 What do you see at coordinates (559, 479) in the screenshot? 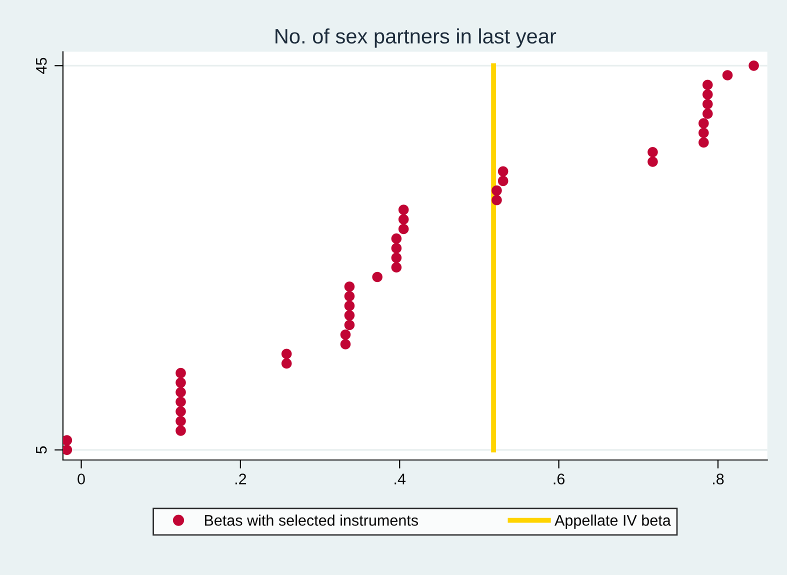
I see `x-tick-label: .6` at bounding box center [559, 479].